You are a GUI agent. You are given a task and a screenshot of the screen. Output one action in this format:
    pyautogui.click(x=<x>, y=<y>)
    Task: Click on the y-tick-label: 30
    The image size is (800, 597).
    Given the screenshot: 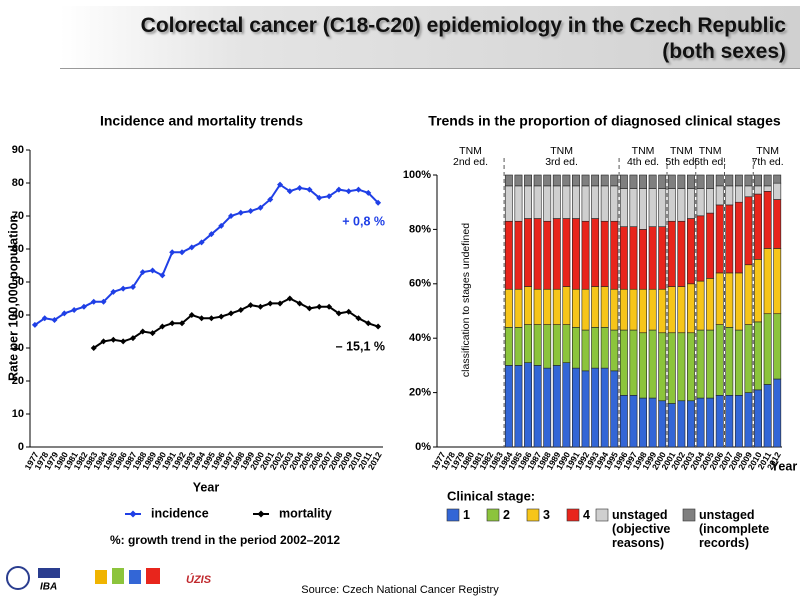 What is the action you would take?
    pyautogui.click(x=18, y=348)
    